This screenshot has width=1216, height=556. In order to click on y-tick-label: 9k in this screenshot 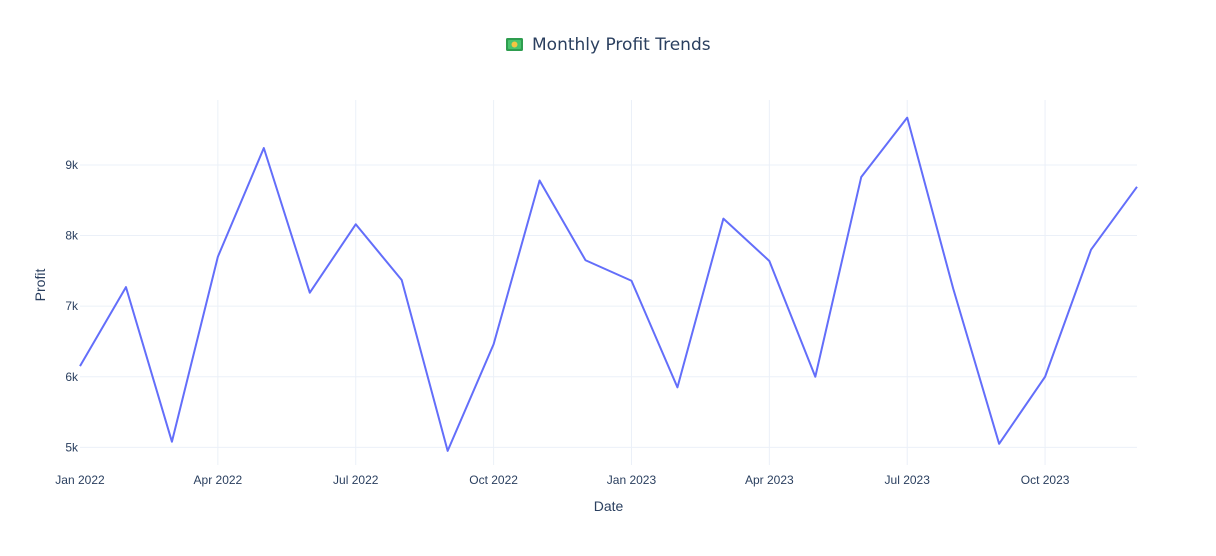, I will do `click(72, 165)`.